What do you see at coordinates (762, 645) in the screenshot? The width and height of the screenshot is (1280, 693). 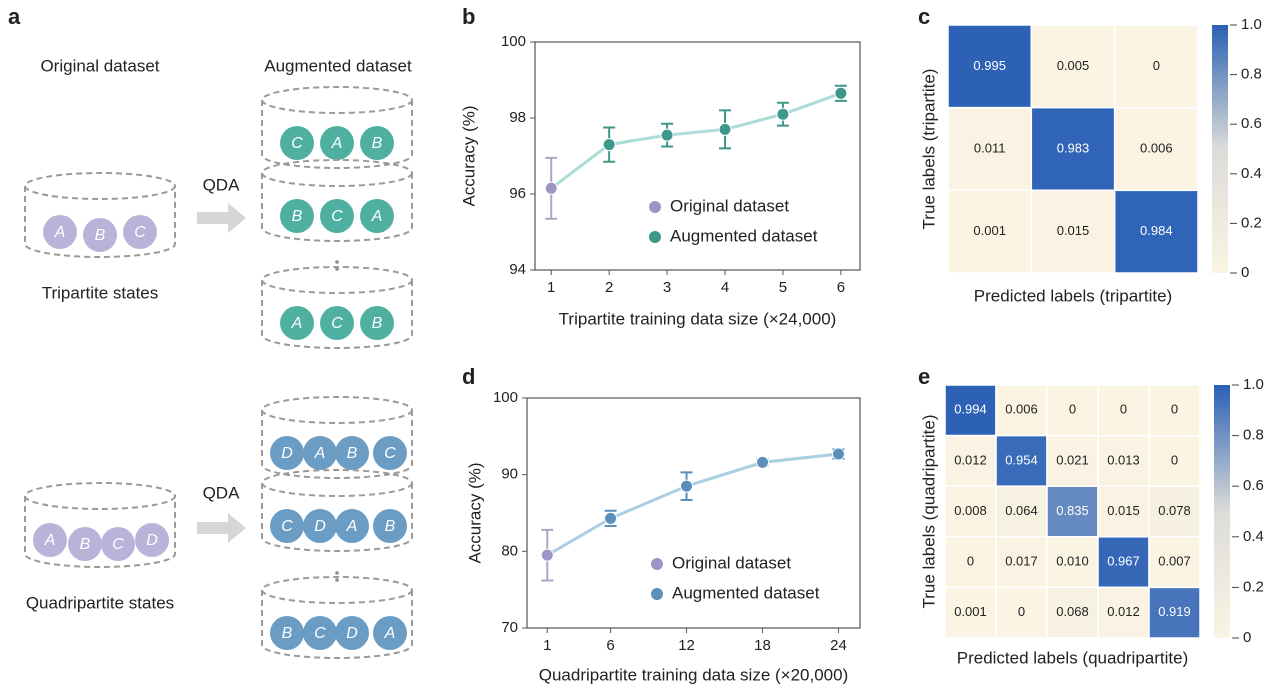 I see `x-tick-label: 18` at bounding box center [762, 645].